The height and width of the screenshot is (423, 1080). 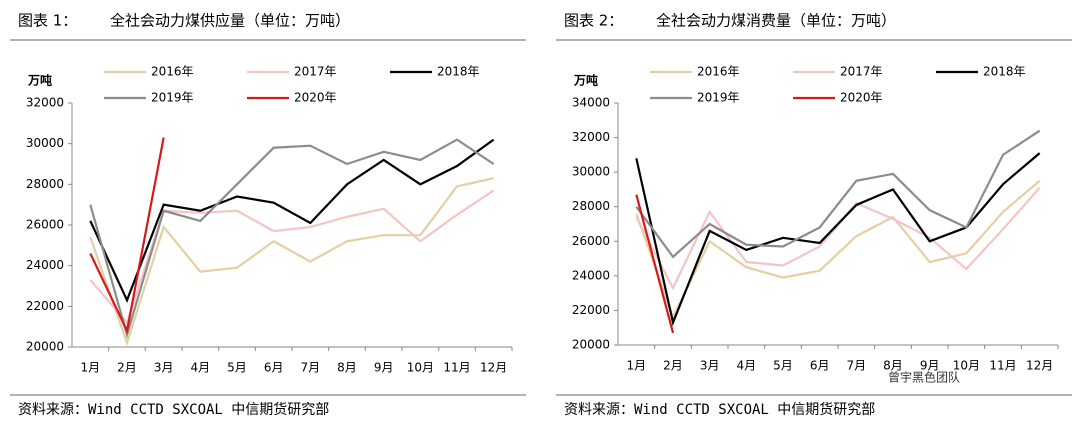 What do you see at coordinates (47, 21) in the screenshot?
I see `chart-label: 图表 1：` at bounding box center [47, 21].